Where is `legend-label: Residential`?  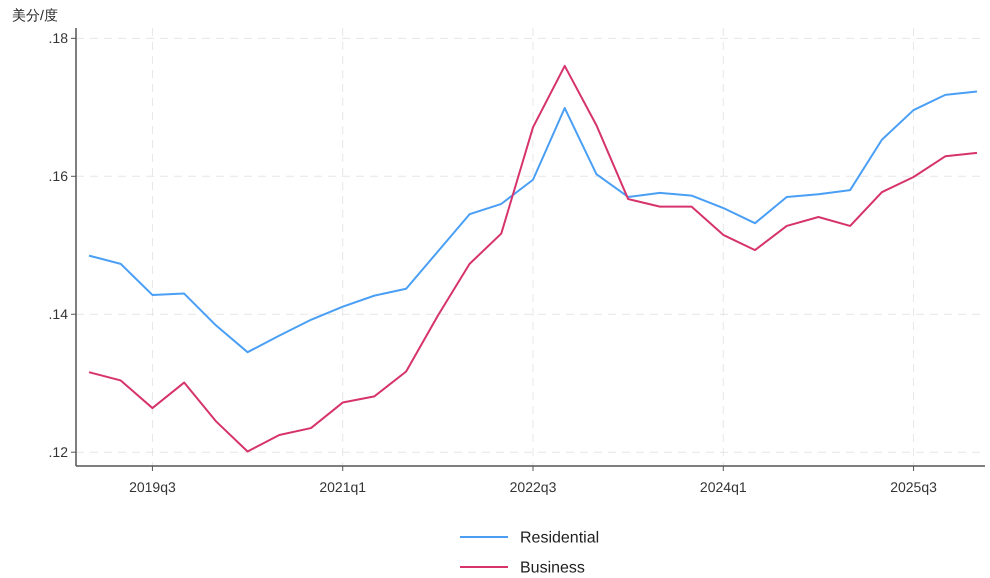
legend-label: Residential is located at coordinates (560, 538).